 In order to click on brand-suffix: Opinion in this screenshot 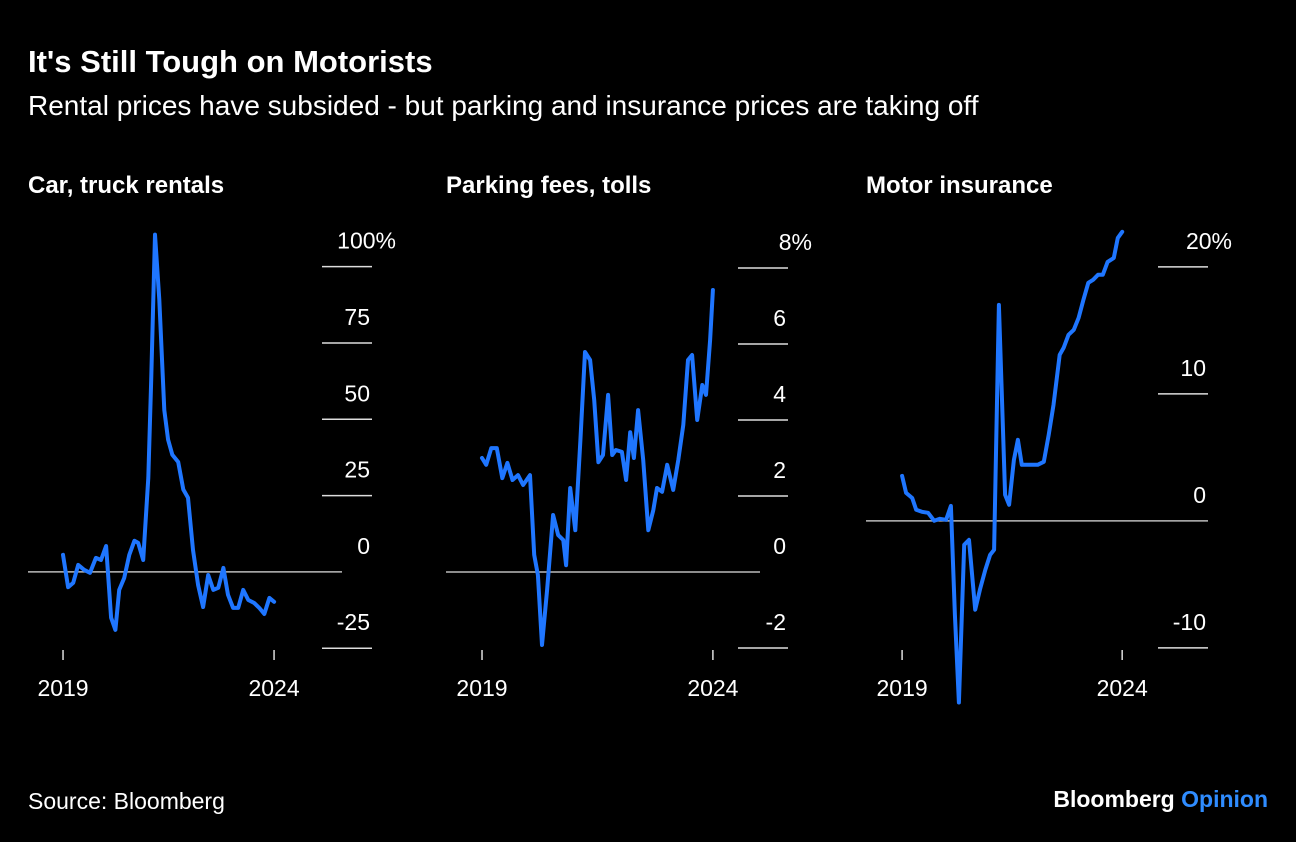, I will do `click(1224, 799)`.